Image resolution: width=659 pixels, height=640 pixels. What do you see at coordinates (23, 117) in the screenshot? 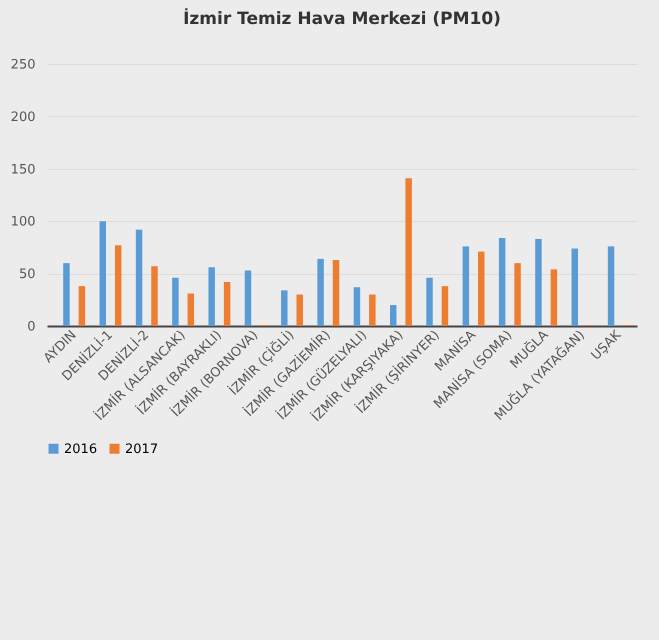
I see `y-tick-label: 200` at bounding box center [23, 117].